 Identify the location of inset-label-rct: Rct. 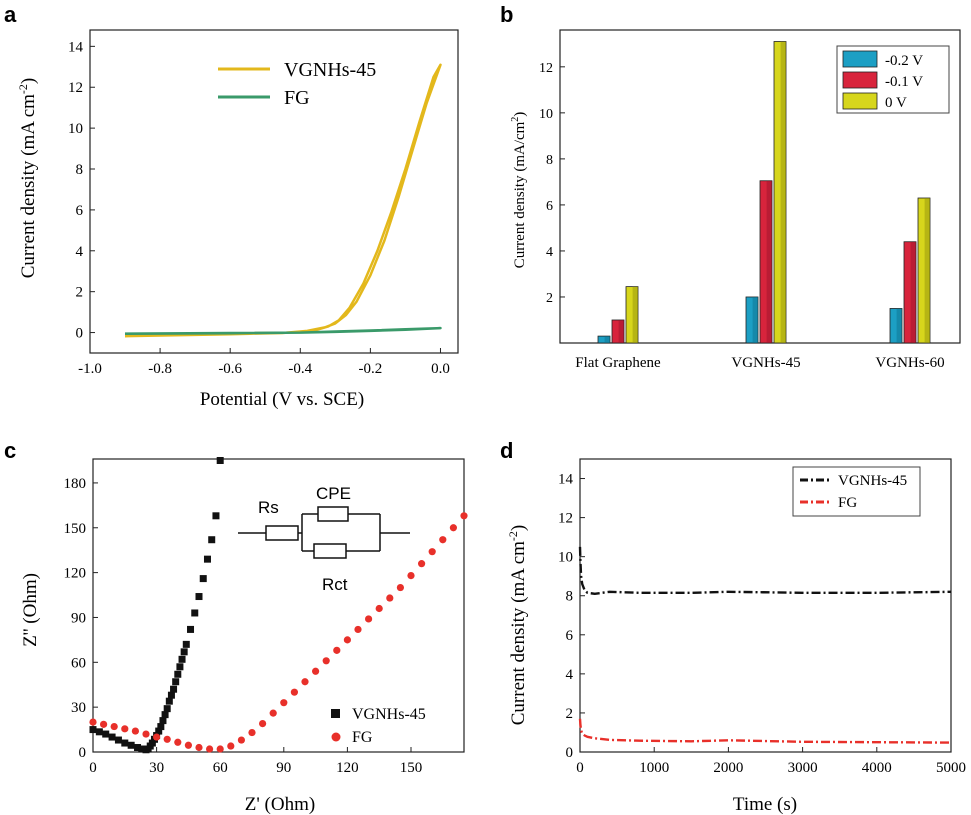
(335, 584).